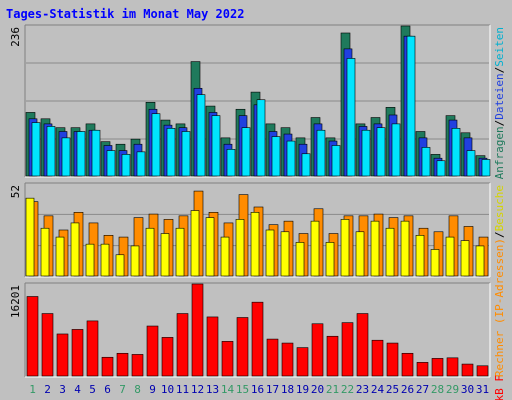  What do you see at coordinates (499, 47) in the screenshot?
I see `legend-requests-part: Seiten` at bounding box center [499, 47].